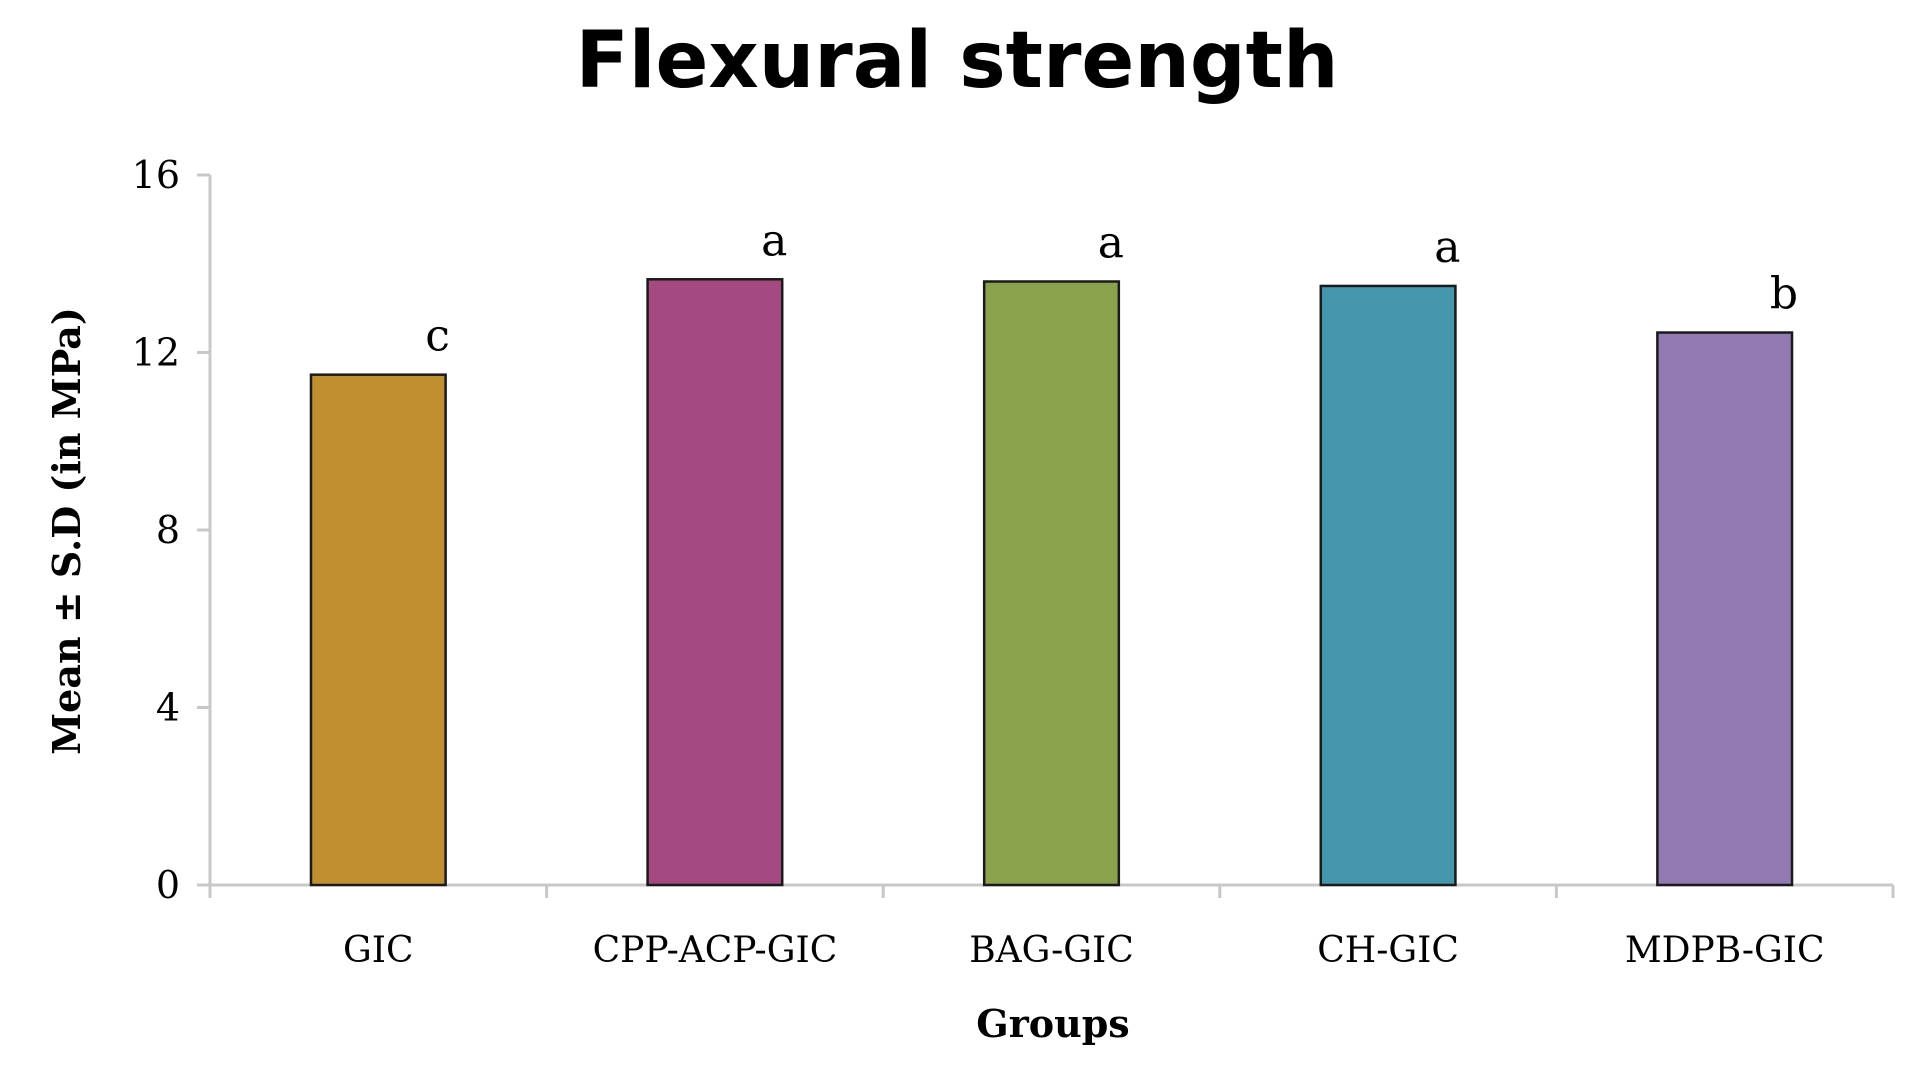 The width and height of the screenshot is (1913, 1090). I want to click on y-tick-label: 4, so click(168, 708).